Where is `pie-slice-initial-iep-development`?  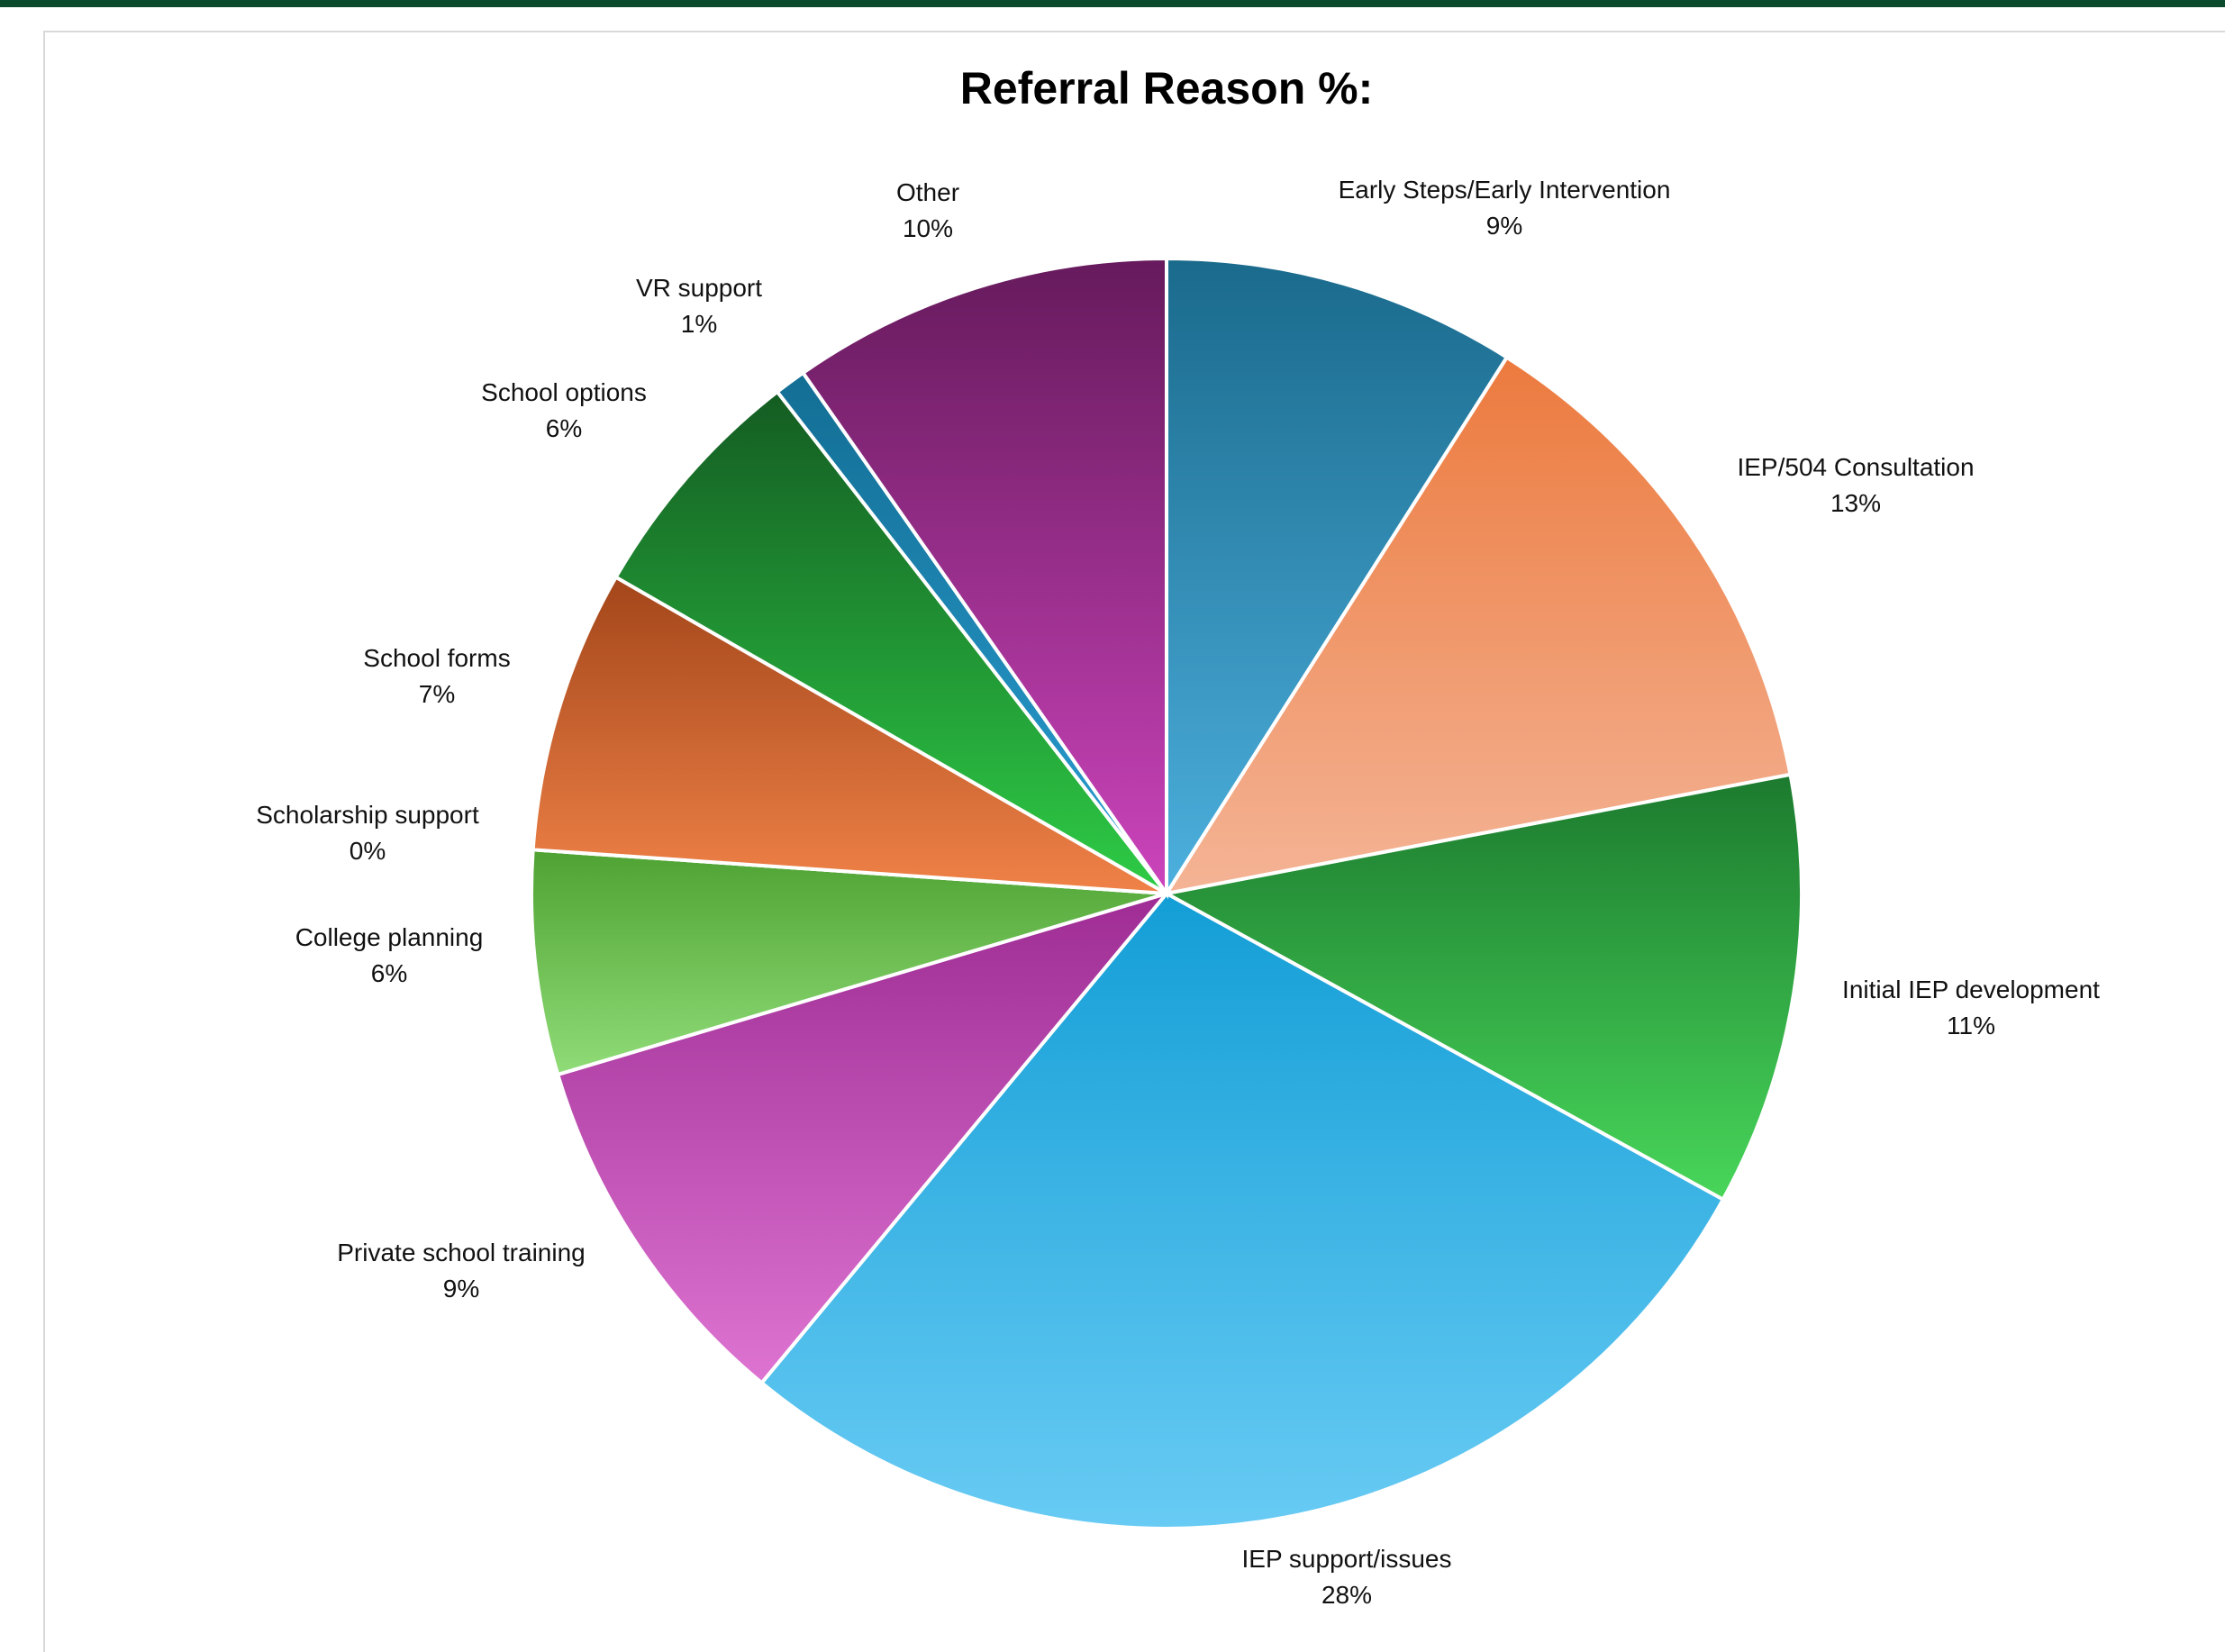 pie-slice-initial-iep-development is located at coordinates (1482, 987).